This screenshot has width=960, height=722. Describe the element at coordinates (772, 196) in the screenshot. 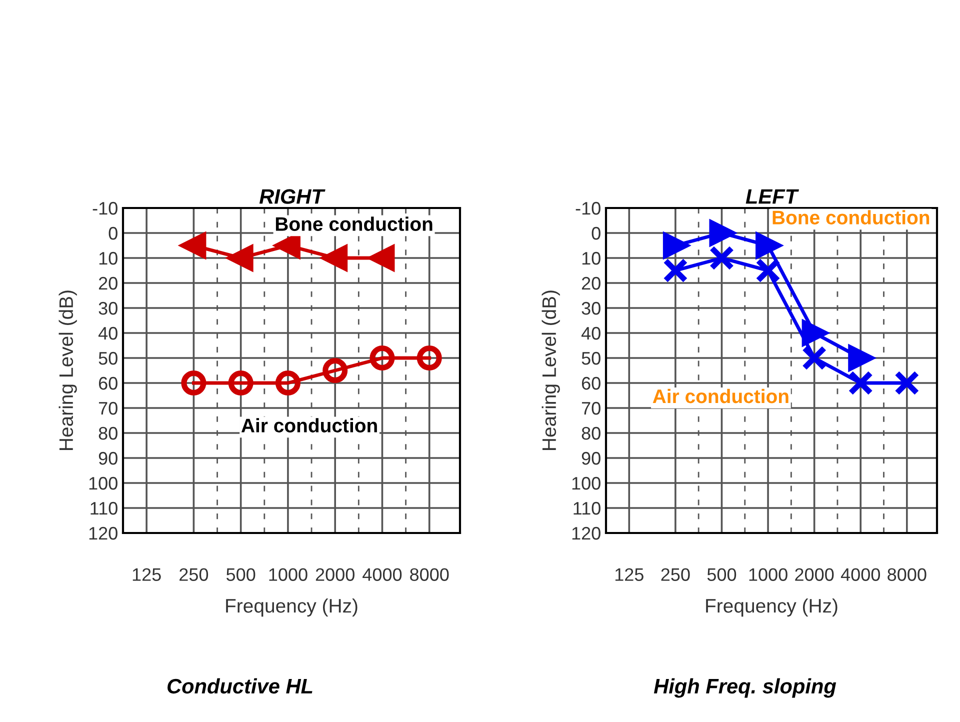

I see `chart-title: LEFT` at that location.